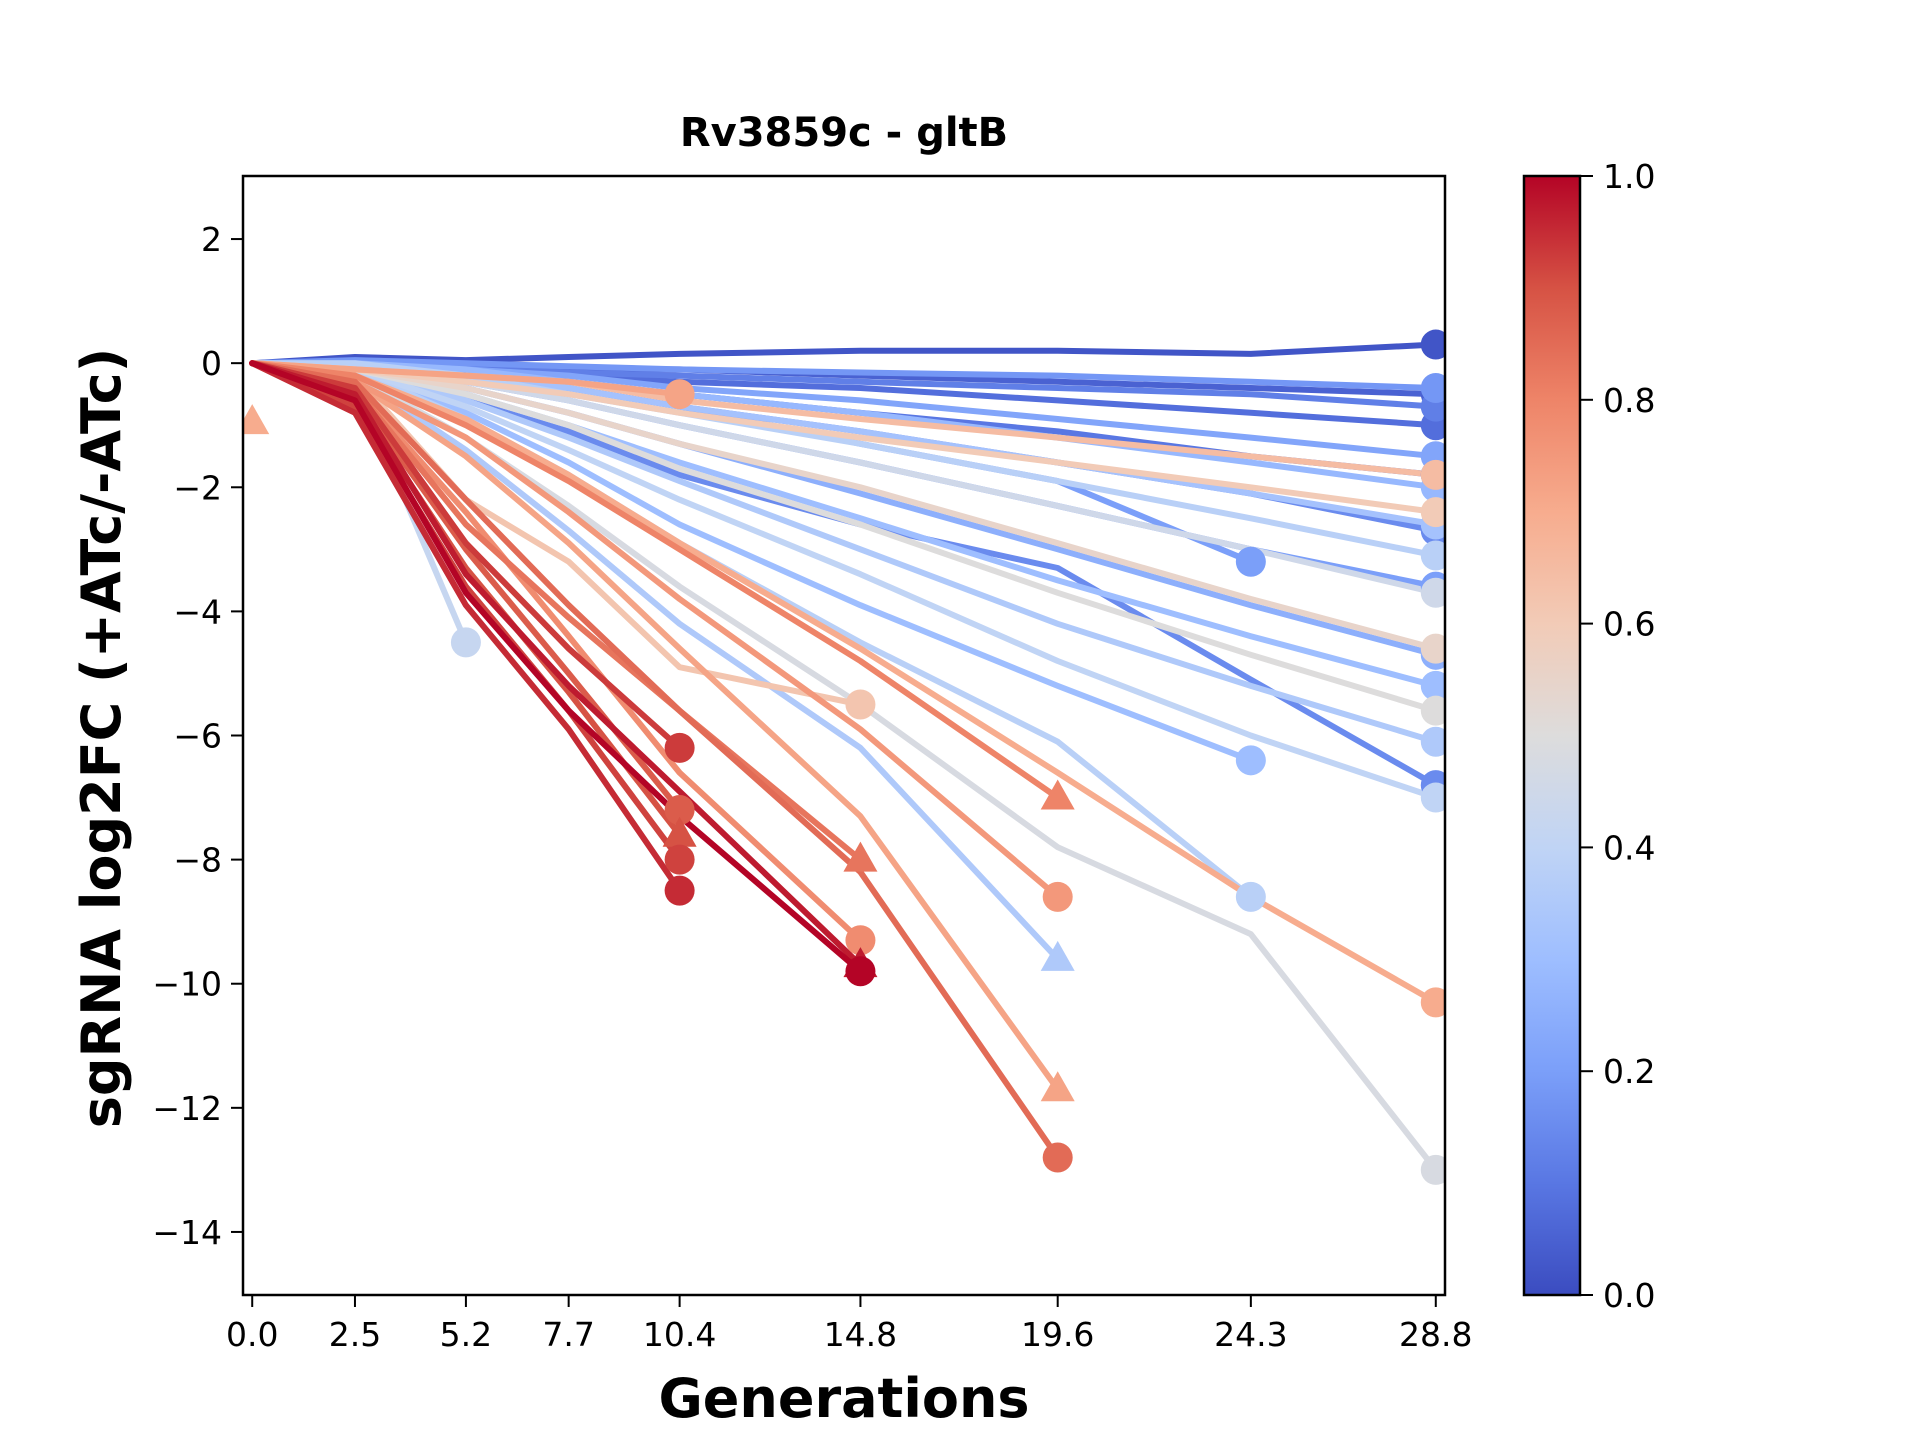 The height and width of the screenshot is (1440, 1920). What do you see at coordinates (679, 1334) in the screenshot?
I see `x-tick-label: 10.4` at bounding box center [679, 1334].